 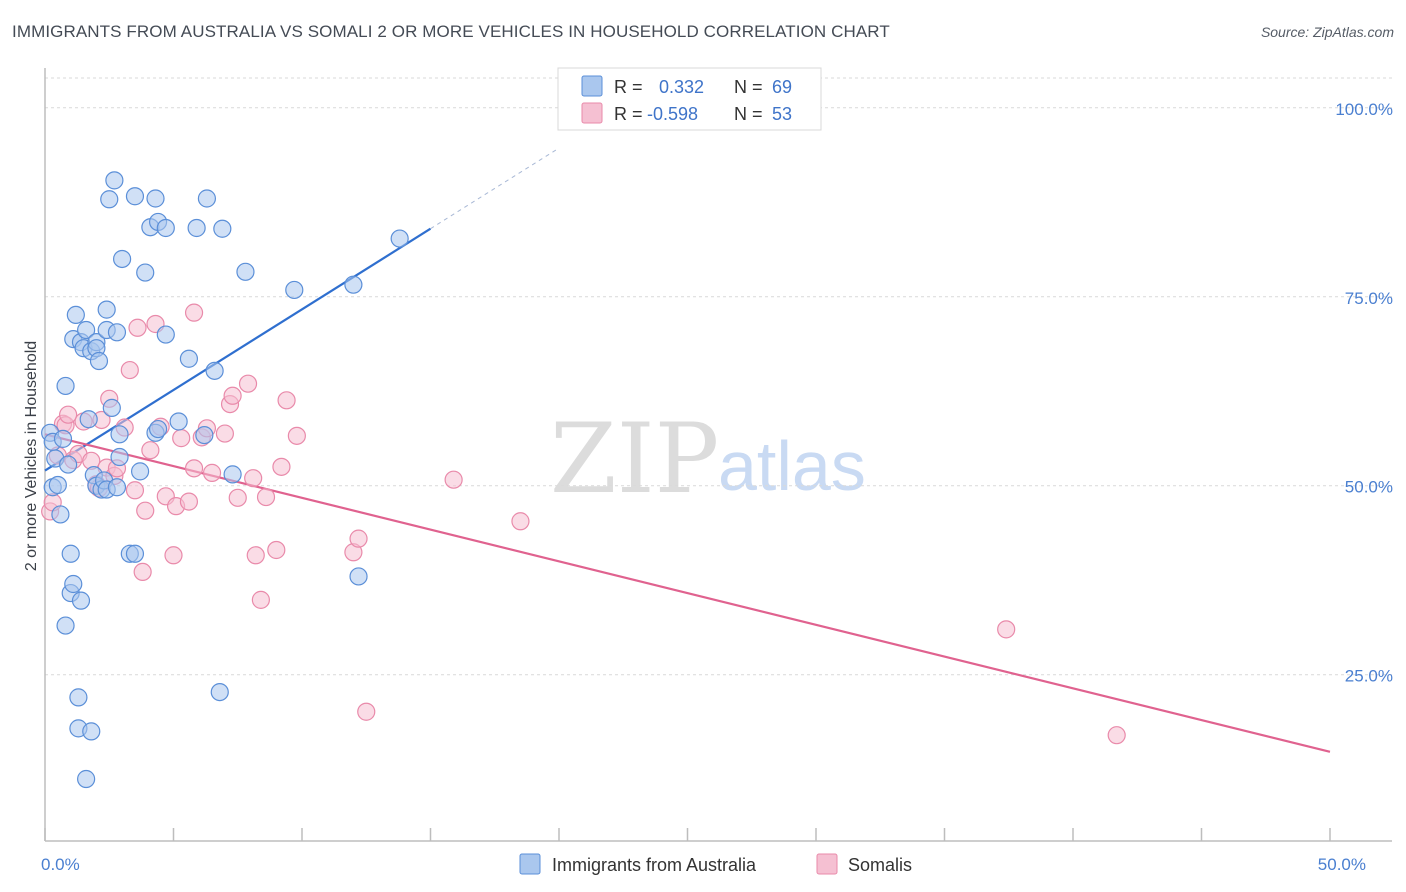 I want to click on y-tick-label-0: 25.0%, so click(x=1369, y=676).